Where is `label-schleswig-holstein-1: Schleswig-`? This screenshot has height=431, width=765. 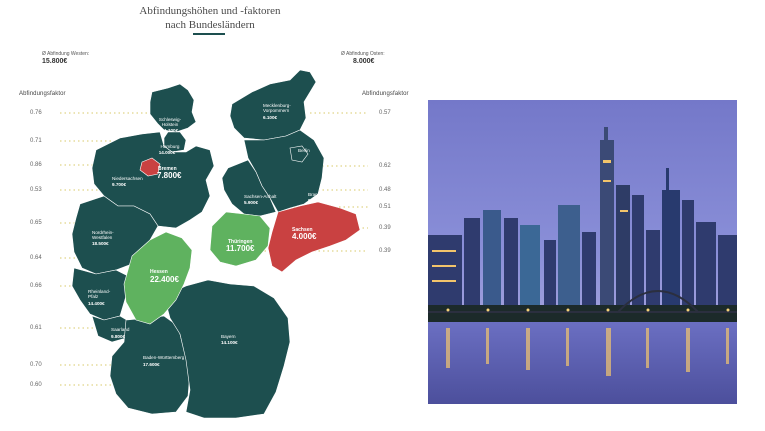
label-schleswig-holstein-1: Schleswig- is located at coordinates (170, 119).